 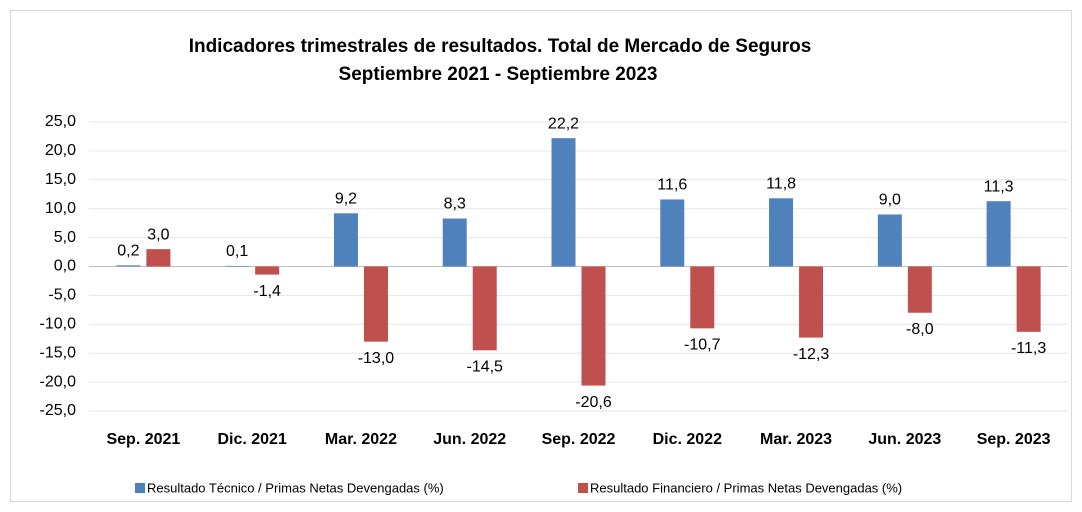 What do you see at coordinates (781, 184) in the screenshot?
I see `data-label: 11,8` at bounding box center [781, 184].